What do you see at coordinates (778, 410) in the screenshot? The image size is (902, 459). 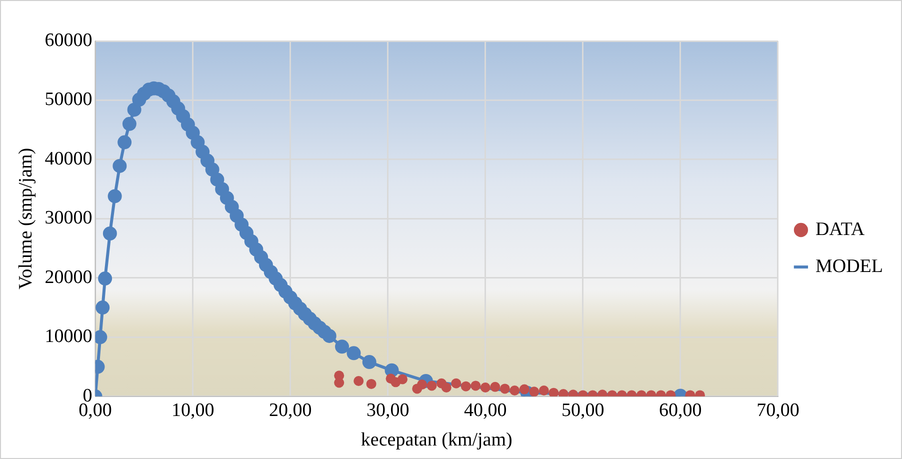 I see `x-tick-label: 70,00` at bounding box center [778, 410].